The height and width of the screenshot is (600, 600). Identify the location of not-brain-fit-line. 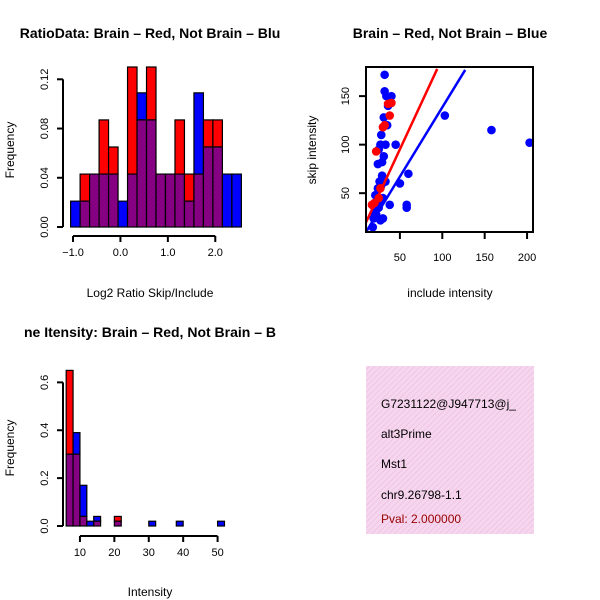
(416, 150).